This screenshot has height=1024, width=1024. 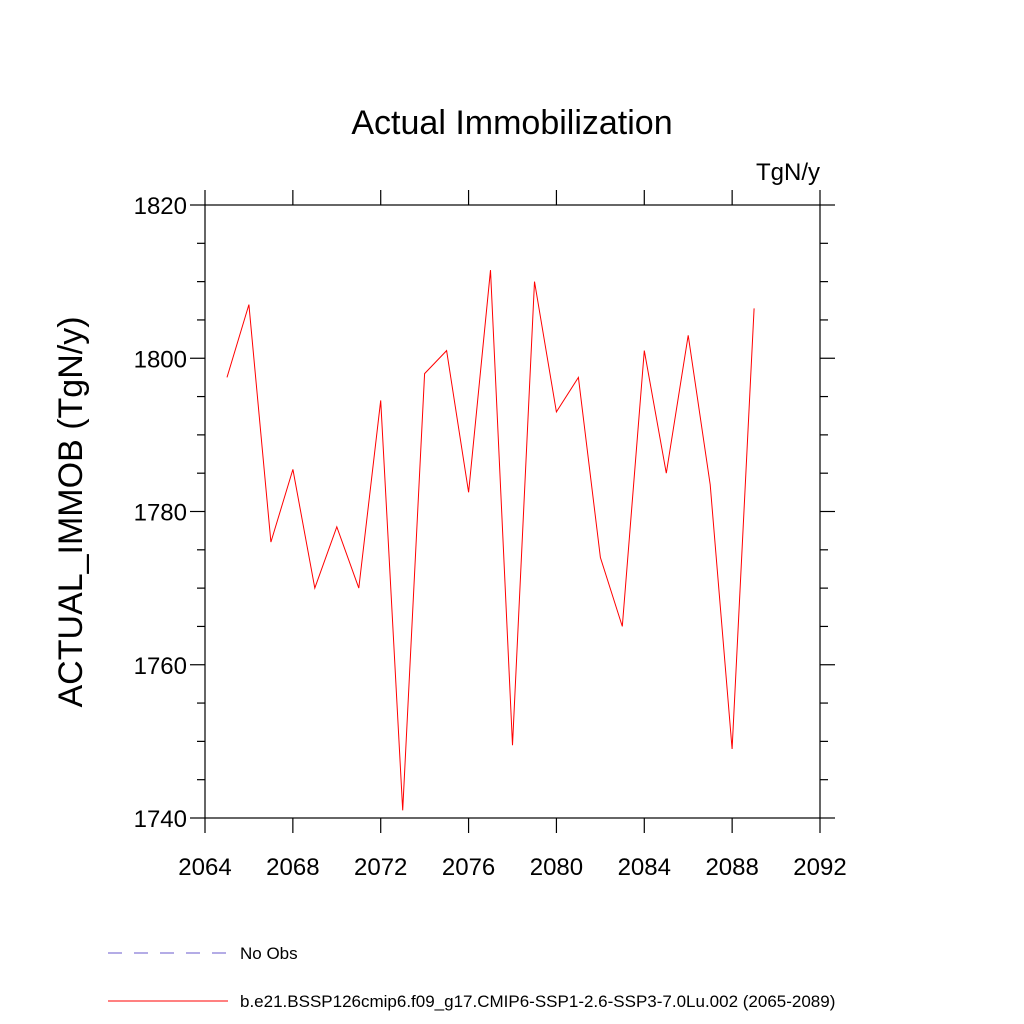 What do you see at coordinates (380, 867) in the screenshot?
I see `x-tick-label: 2072` at bounding box center [380, 867].